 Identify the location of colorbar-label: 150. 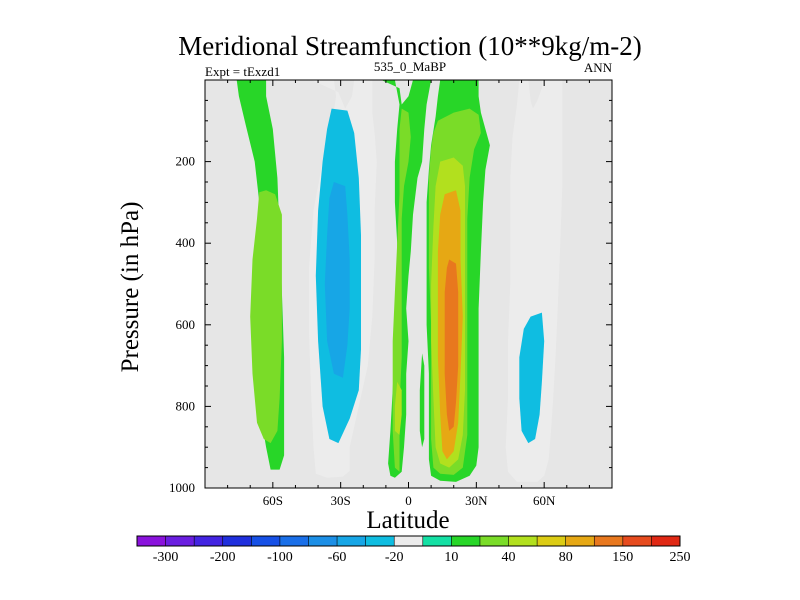
(622, 557).